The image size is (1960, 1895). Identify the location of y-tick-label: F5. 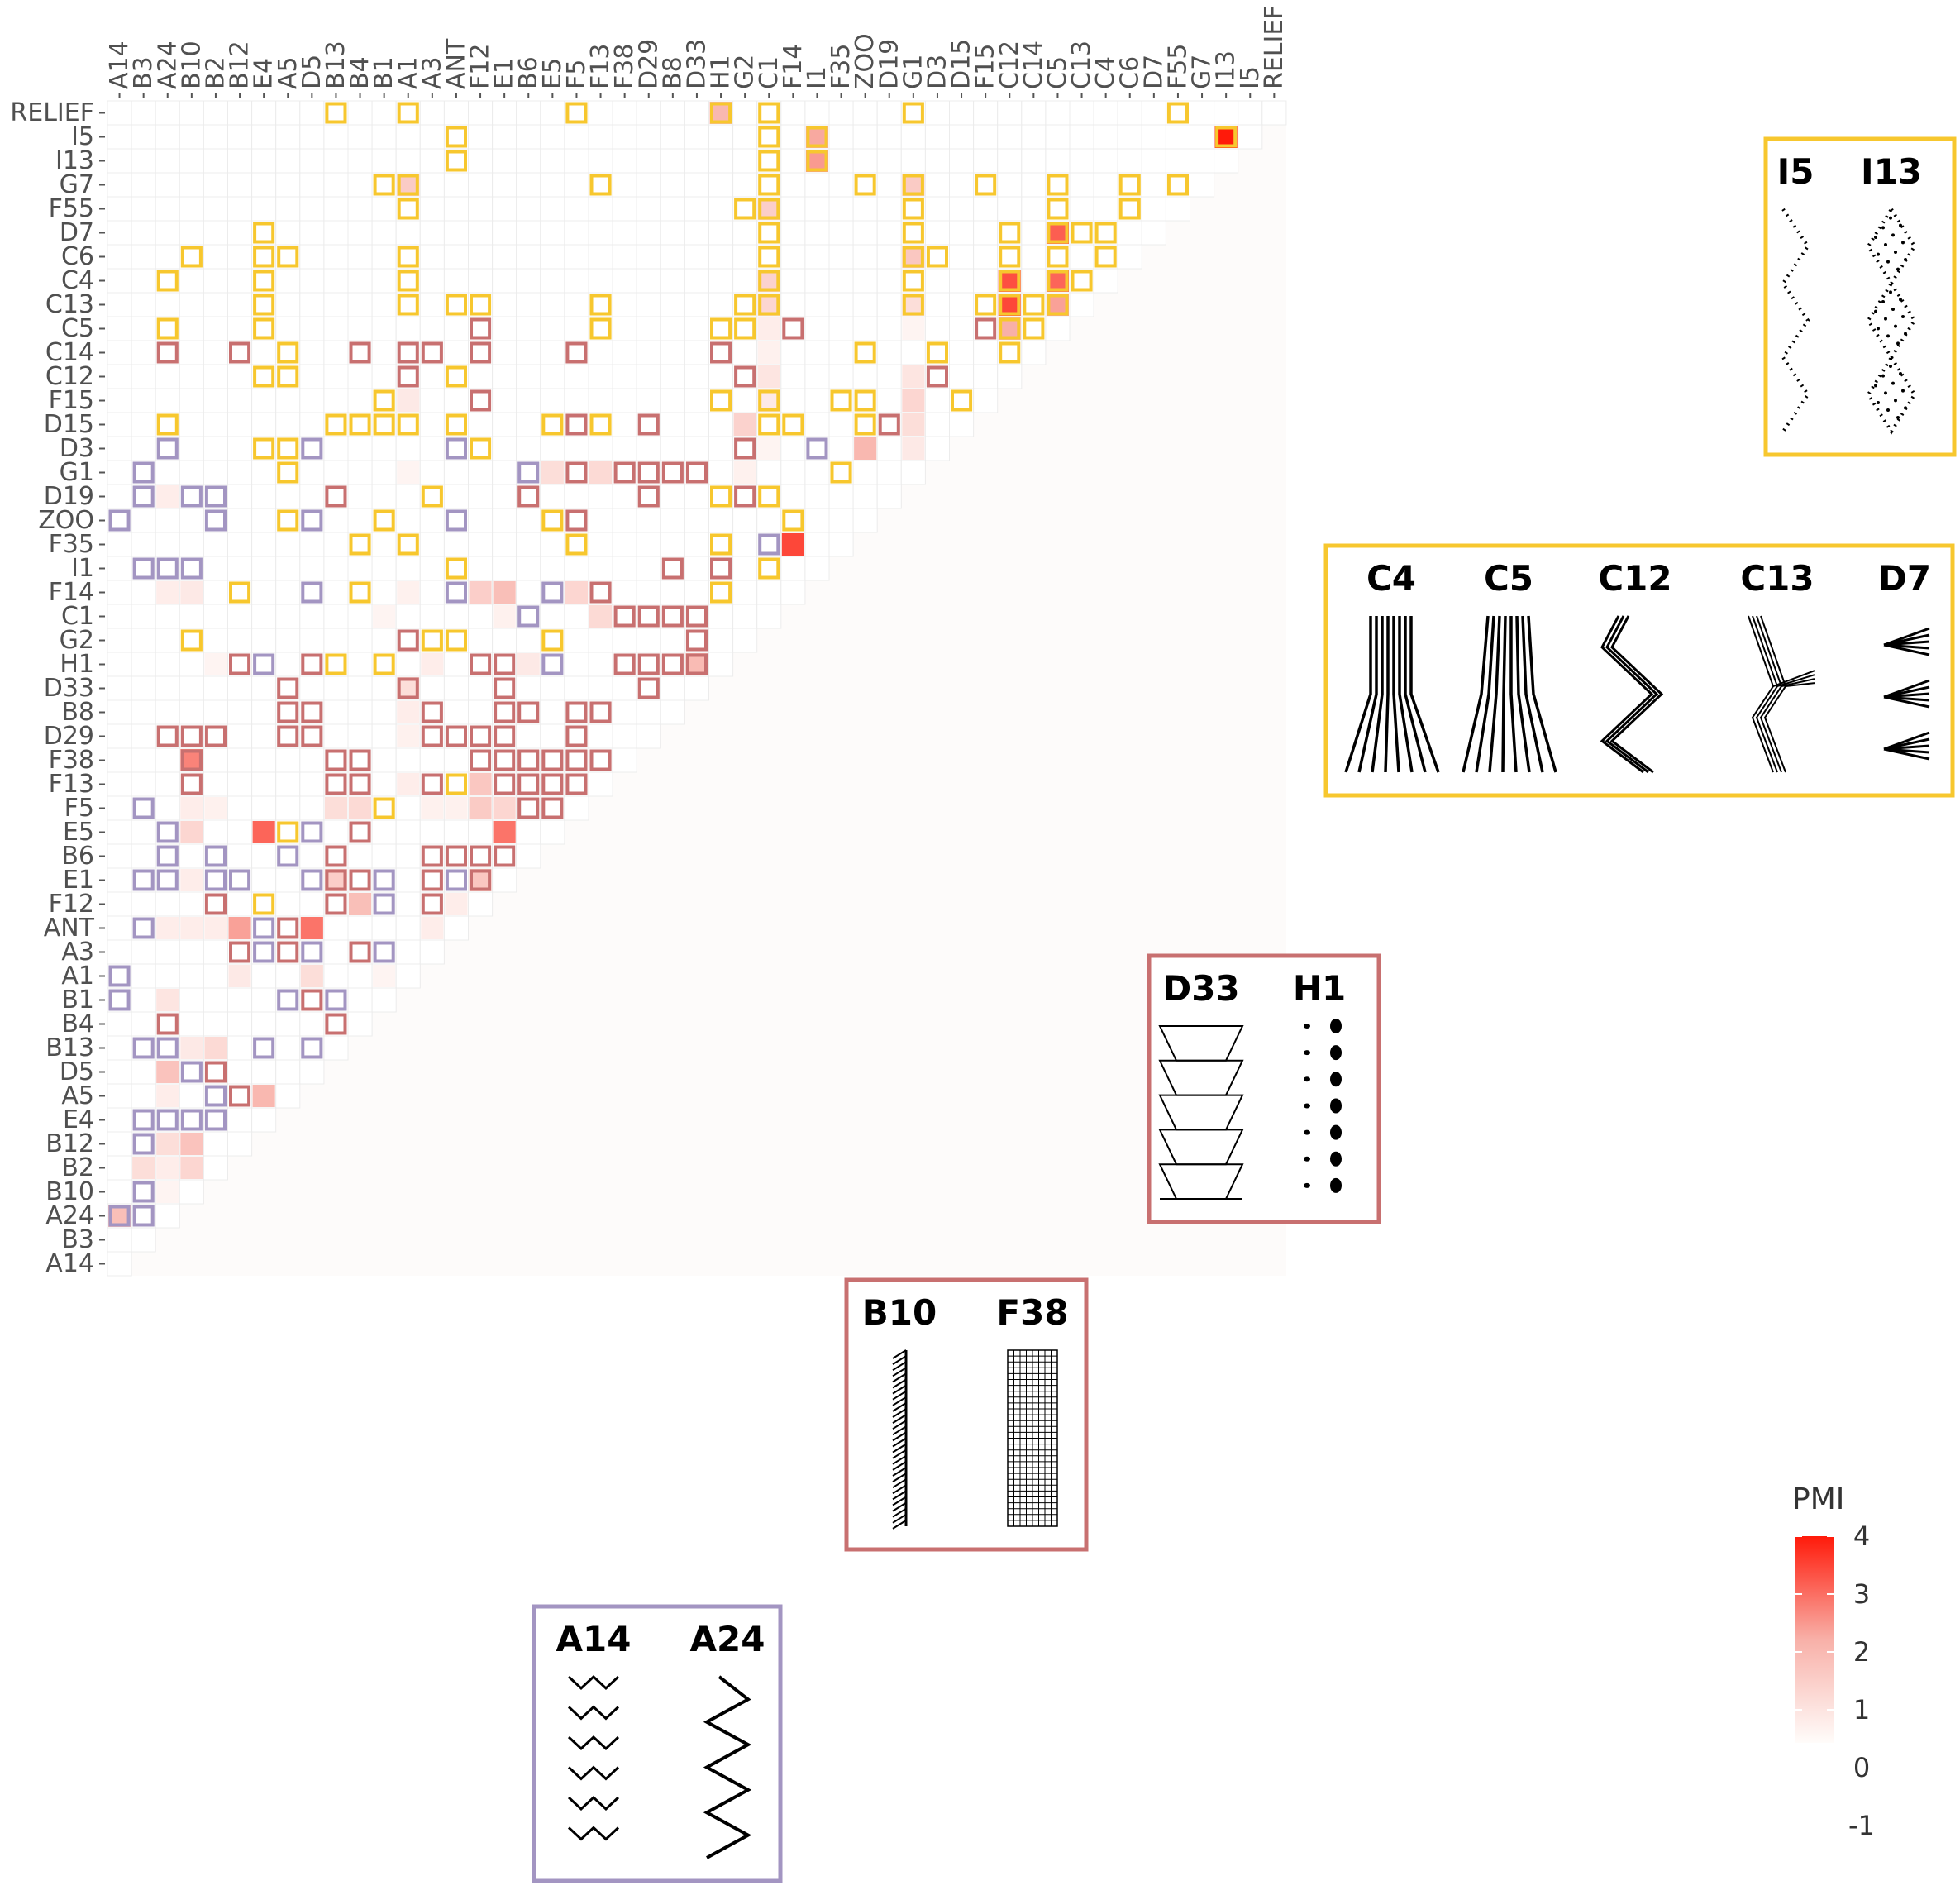
(79, 808).